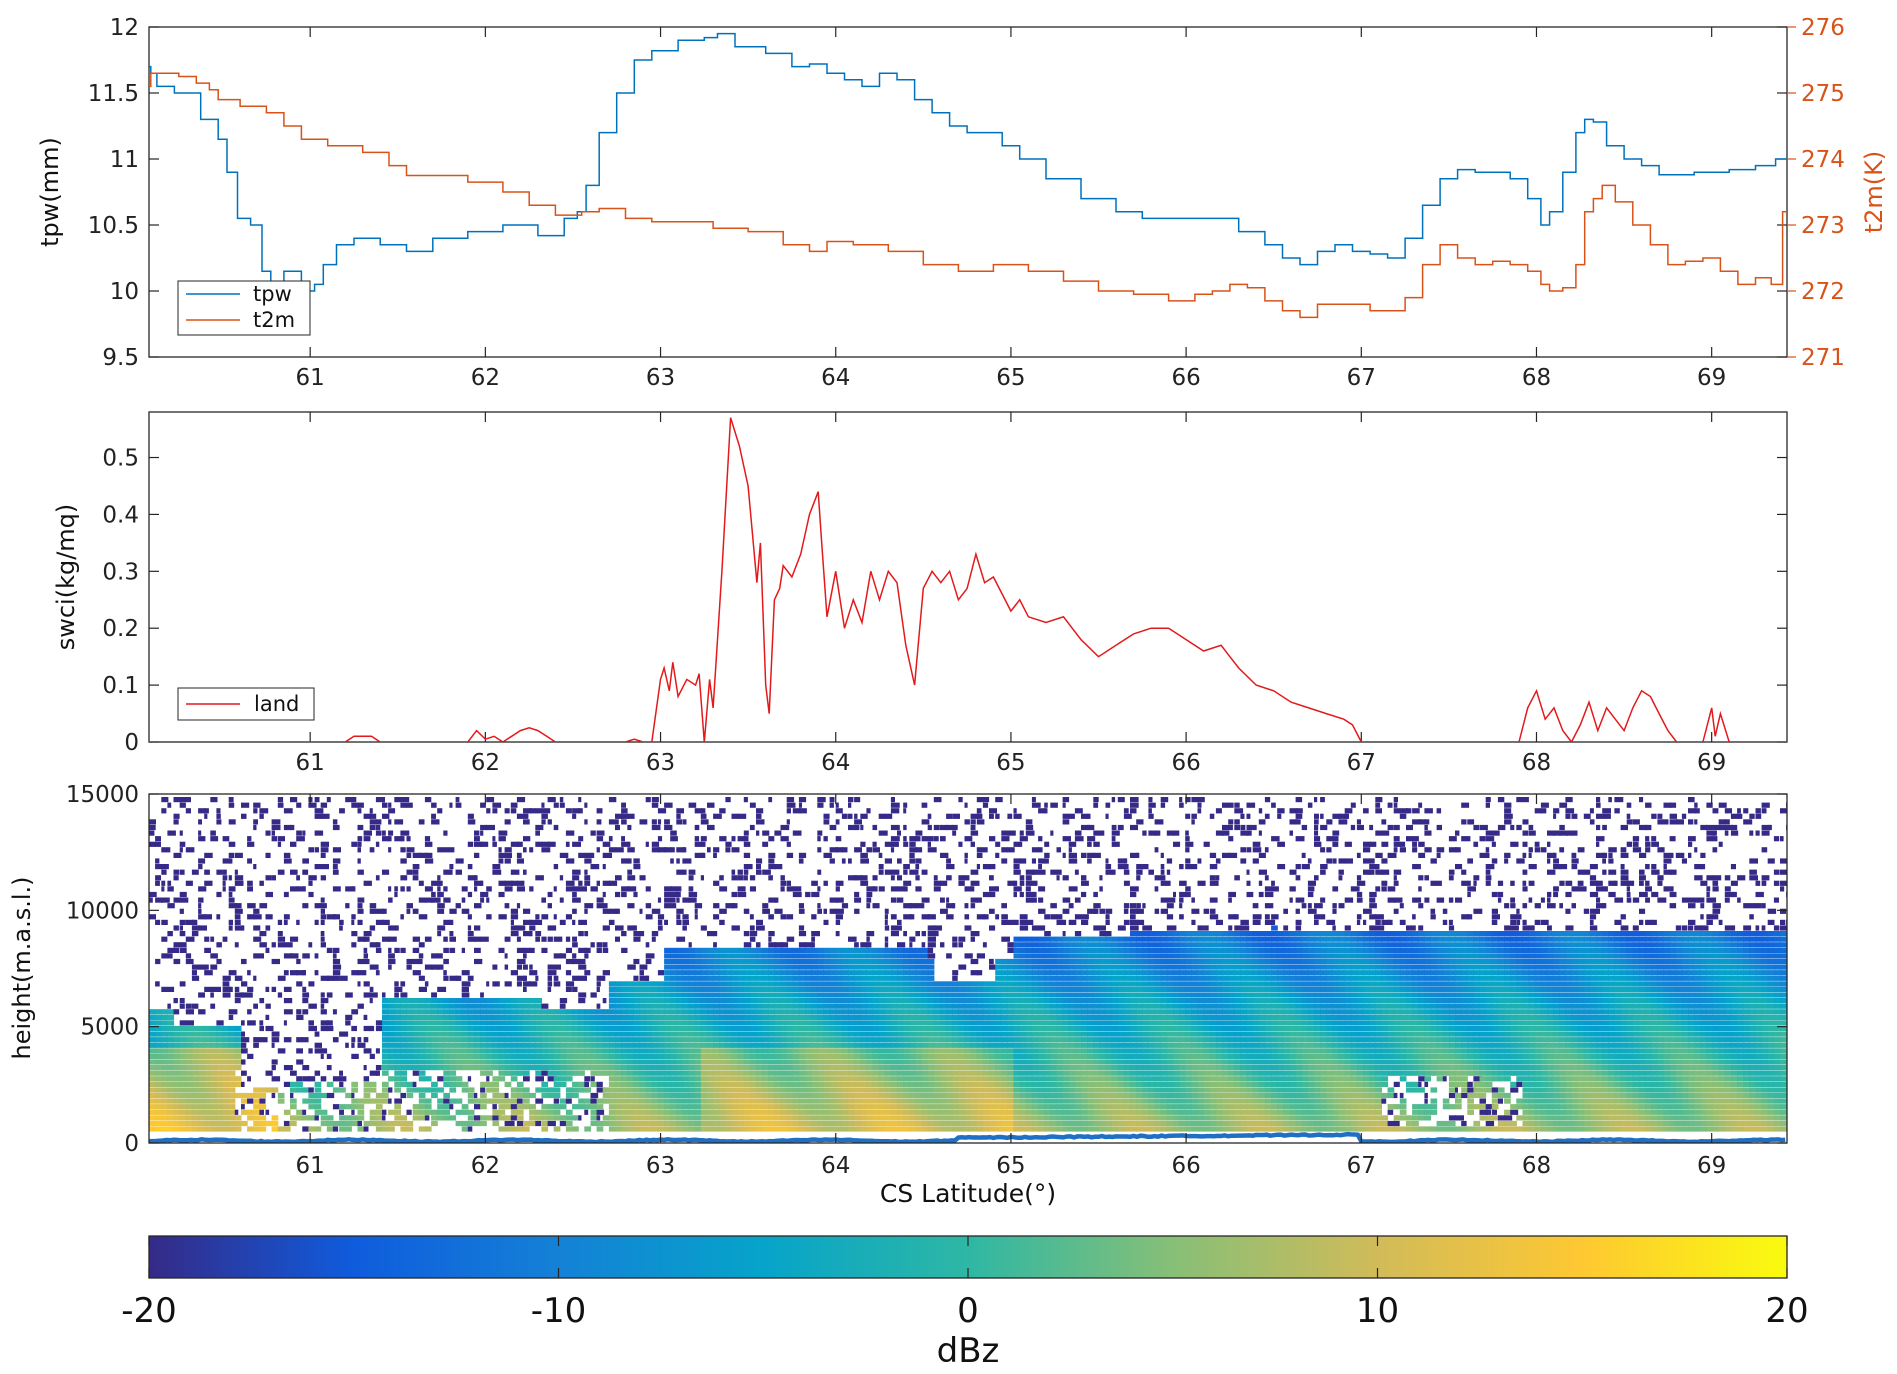 The width and height of the screenshot is (1897, 1374). What do you see at coordinates (1823, 358) in the screenshot?
I see `y-tick-label-right: 271` at bounding box center [1823, 358].